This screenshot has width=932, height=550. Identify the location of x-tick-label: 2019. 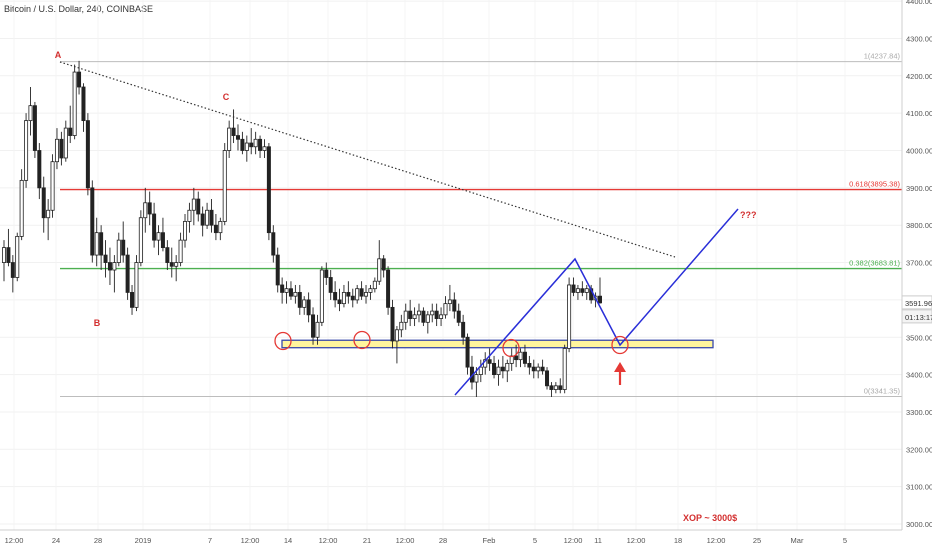
(143, 540).